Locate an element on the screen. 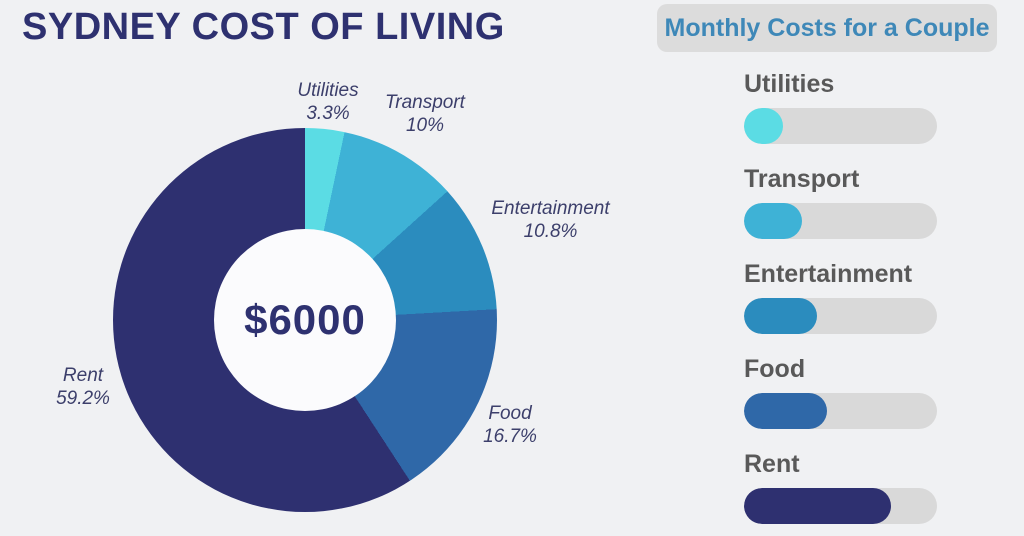  callout-entertainment: Entertainment 10.8% is located at coordinates (550, 220).